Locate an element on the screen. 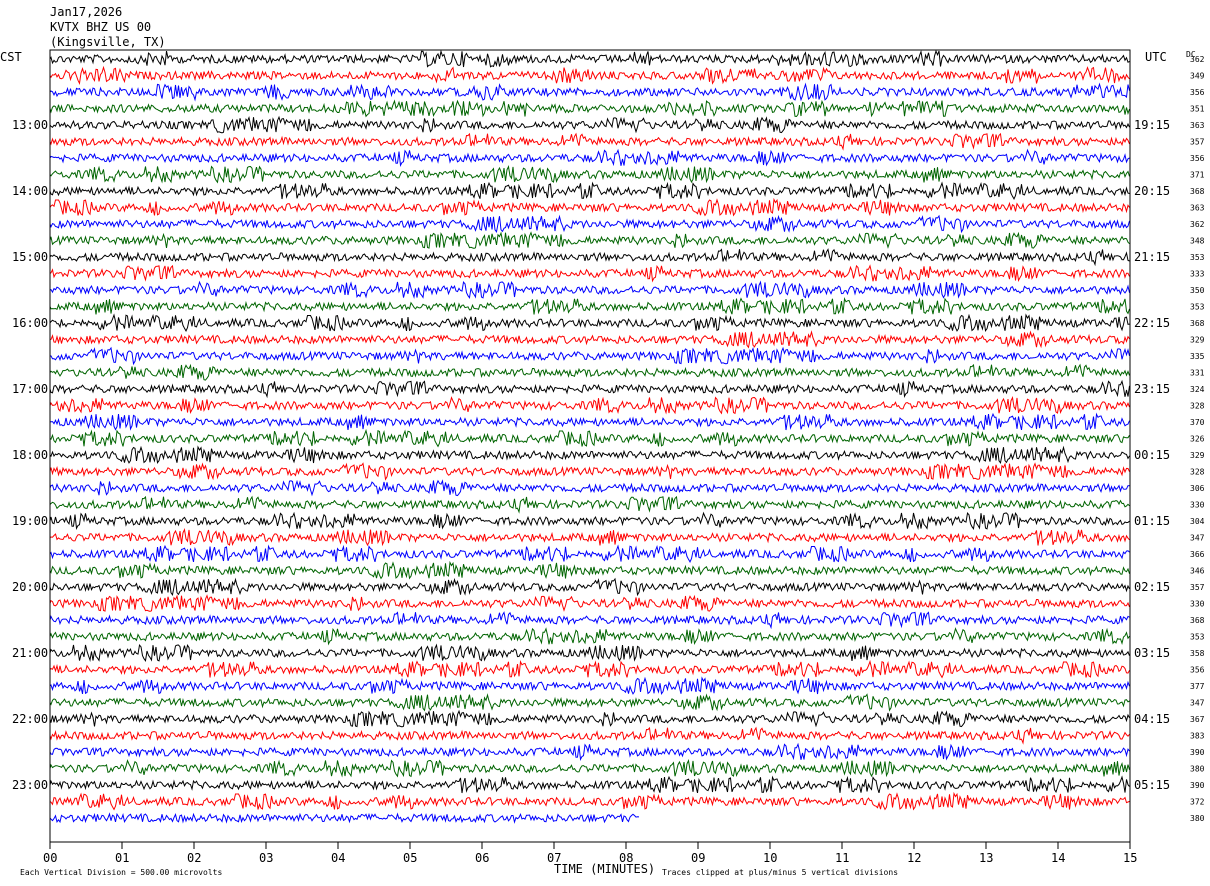 Image resolution: width=1210 pixels, height=886 pixels. x-tick-label: 08 is located at coordinates (626, 858).